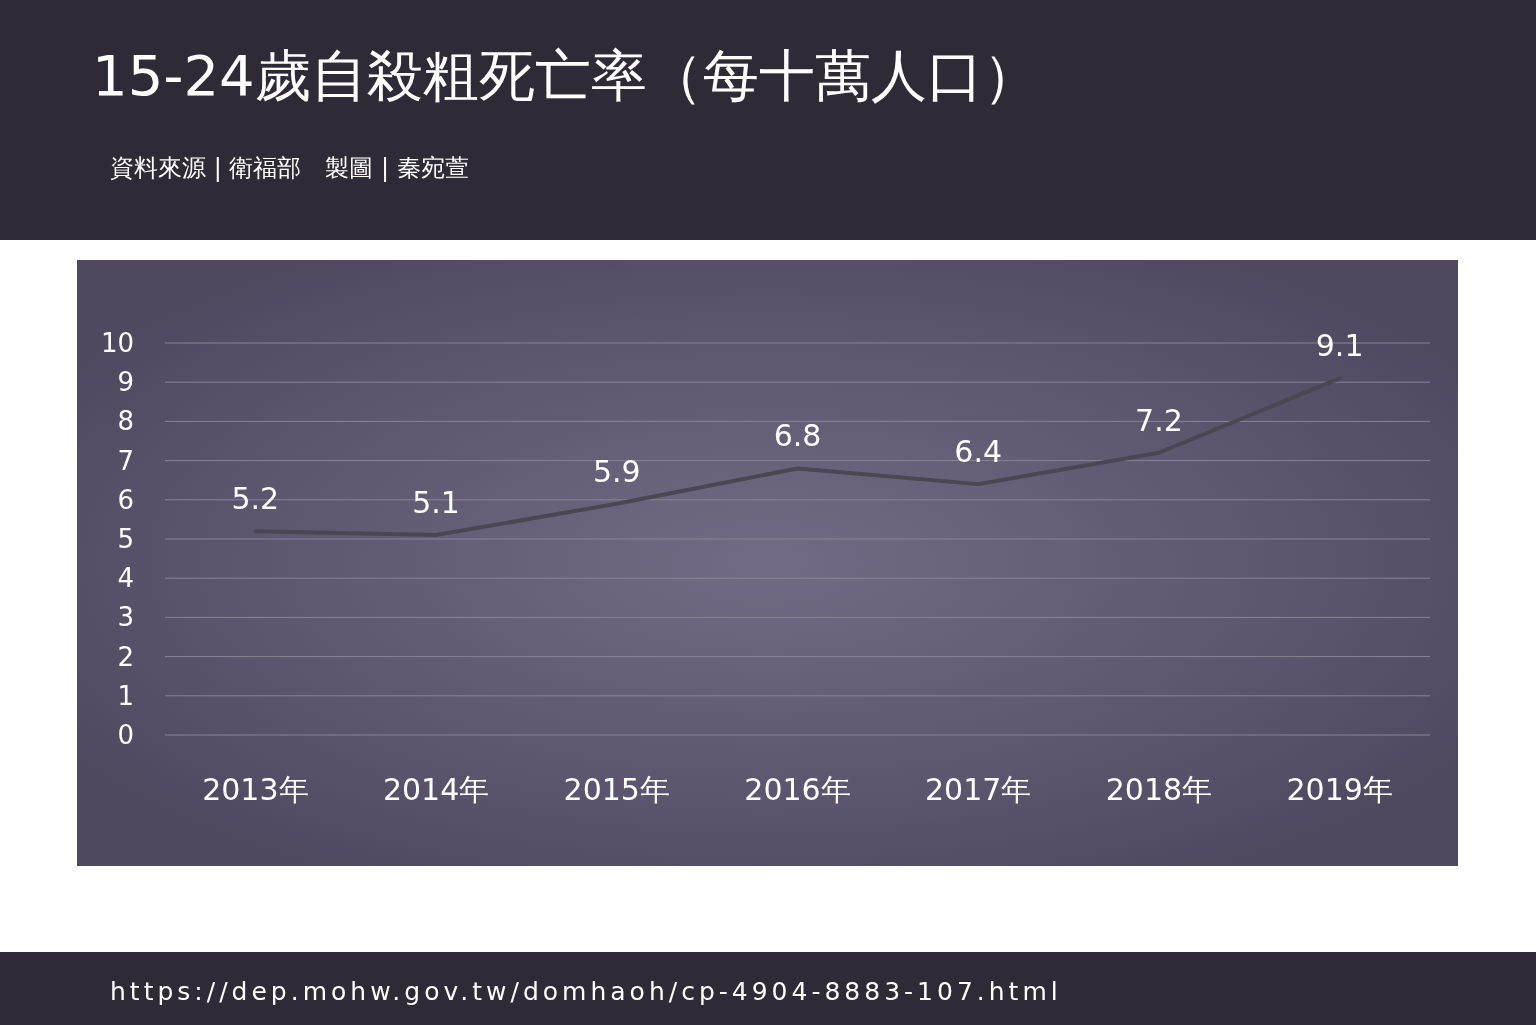  I want to click on y-tick-label: 7, so click(125, 460).